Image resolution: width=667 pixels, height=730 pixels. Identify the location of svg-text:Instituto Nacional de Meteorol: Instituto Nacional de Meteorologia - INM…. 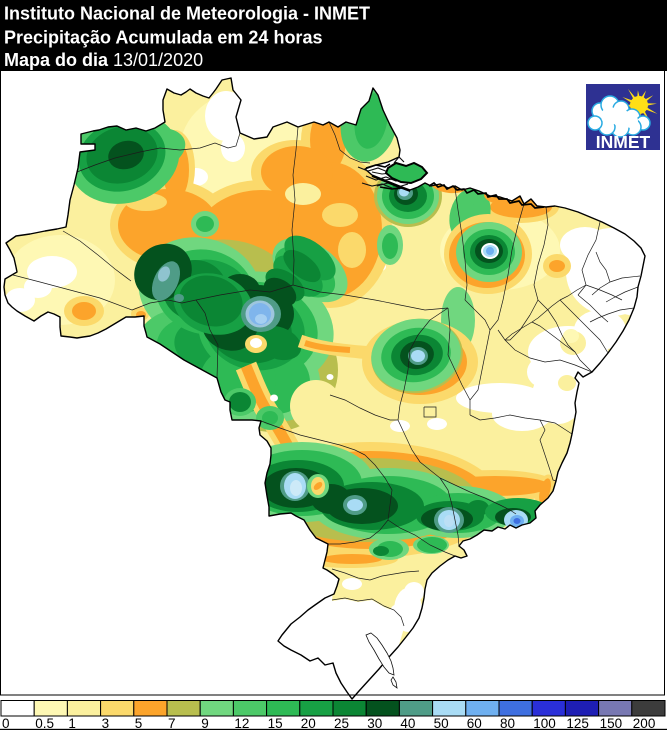
(187, 14).